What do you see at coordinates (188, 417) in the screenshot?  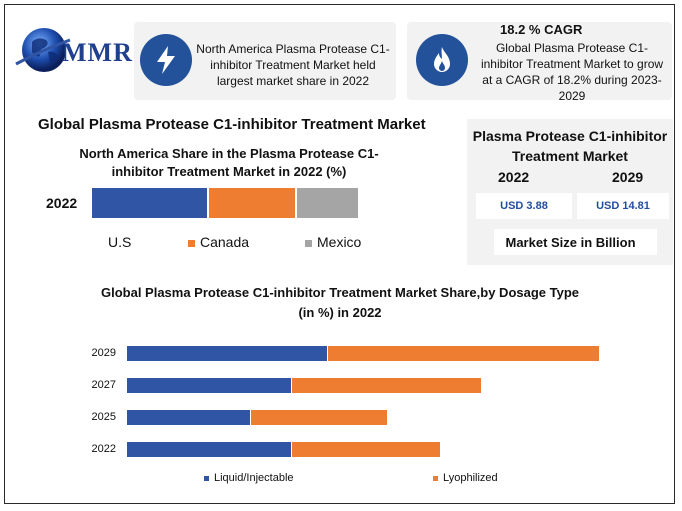 I see `chart2-bar-2025-liquidinjectable` at bounding box center [188, 417].